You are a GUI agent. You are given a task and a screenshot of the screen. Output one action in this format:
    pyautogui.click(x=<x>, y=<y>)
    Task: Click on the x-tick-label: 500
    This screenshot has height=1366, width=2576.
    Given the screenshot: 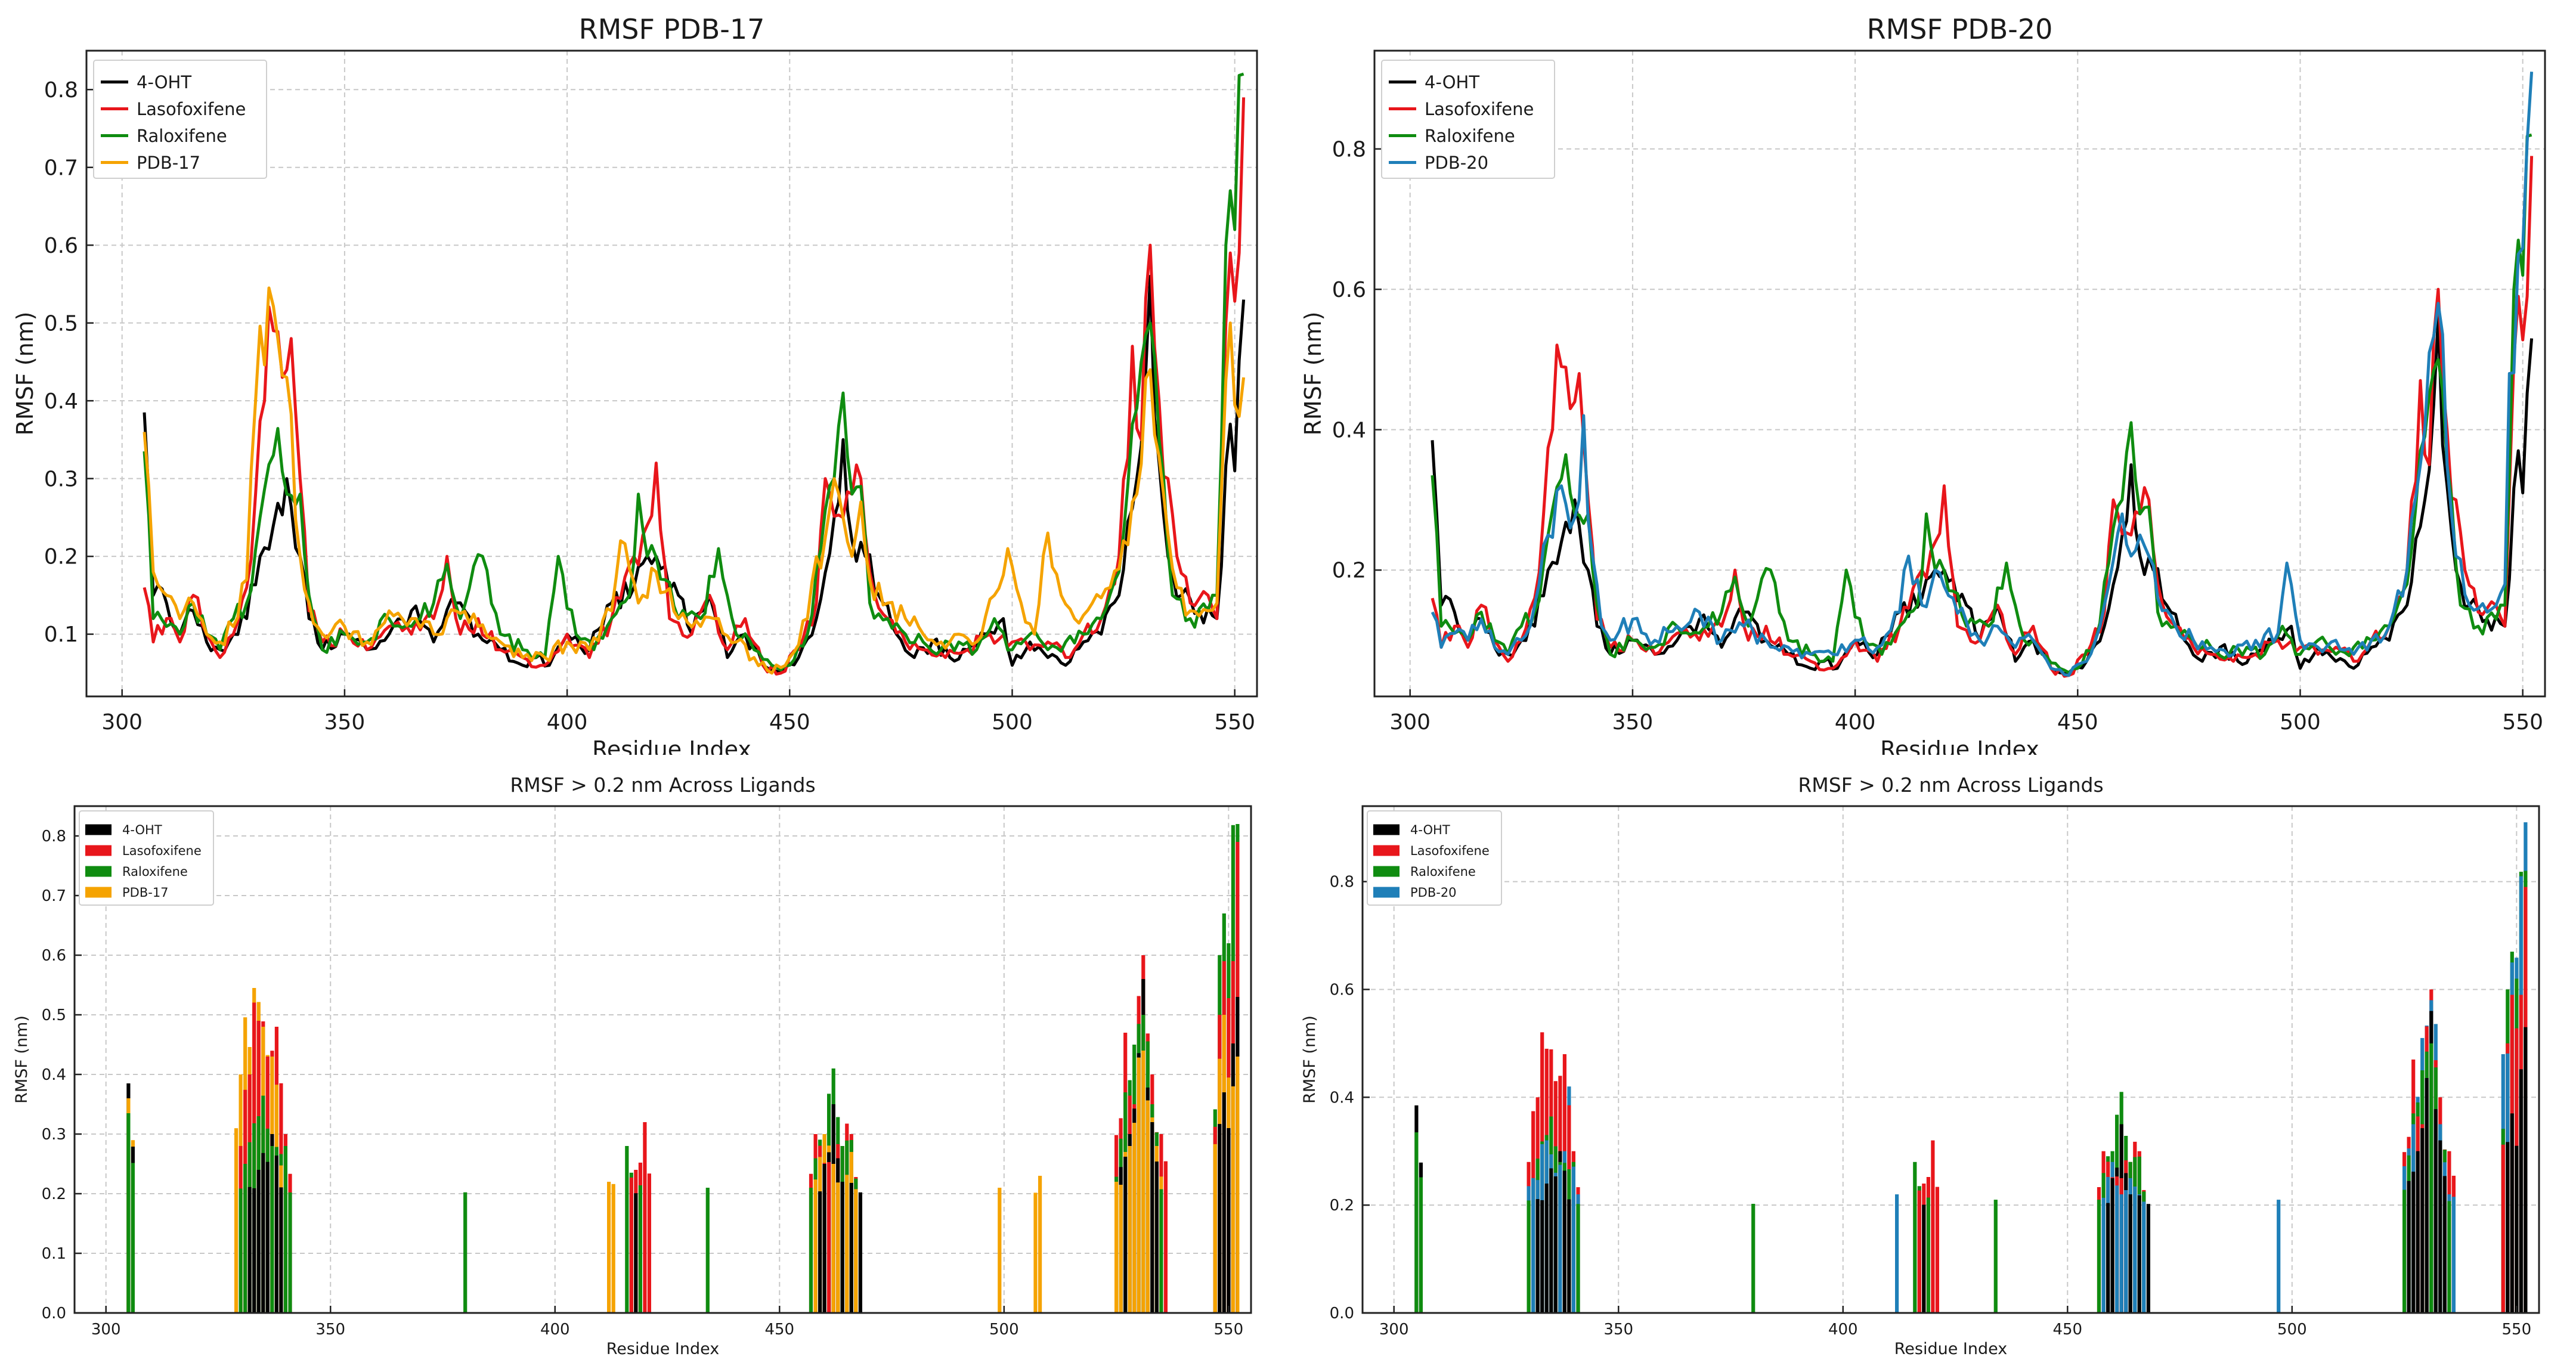 What is the action you would take?
    pyautogui.click(x=2301, y=722)
    